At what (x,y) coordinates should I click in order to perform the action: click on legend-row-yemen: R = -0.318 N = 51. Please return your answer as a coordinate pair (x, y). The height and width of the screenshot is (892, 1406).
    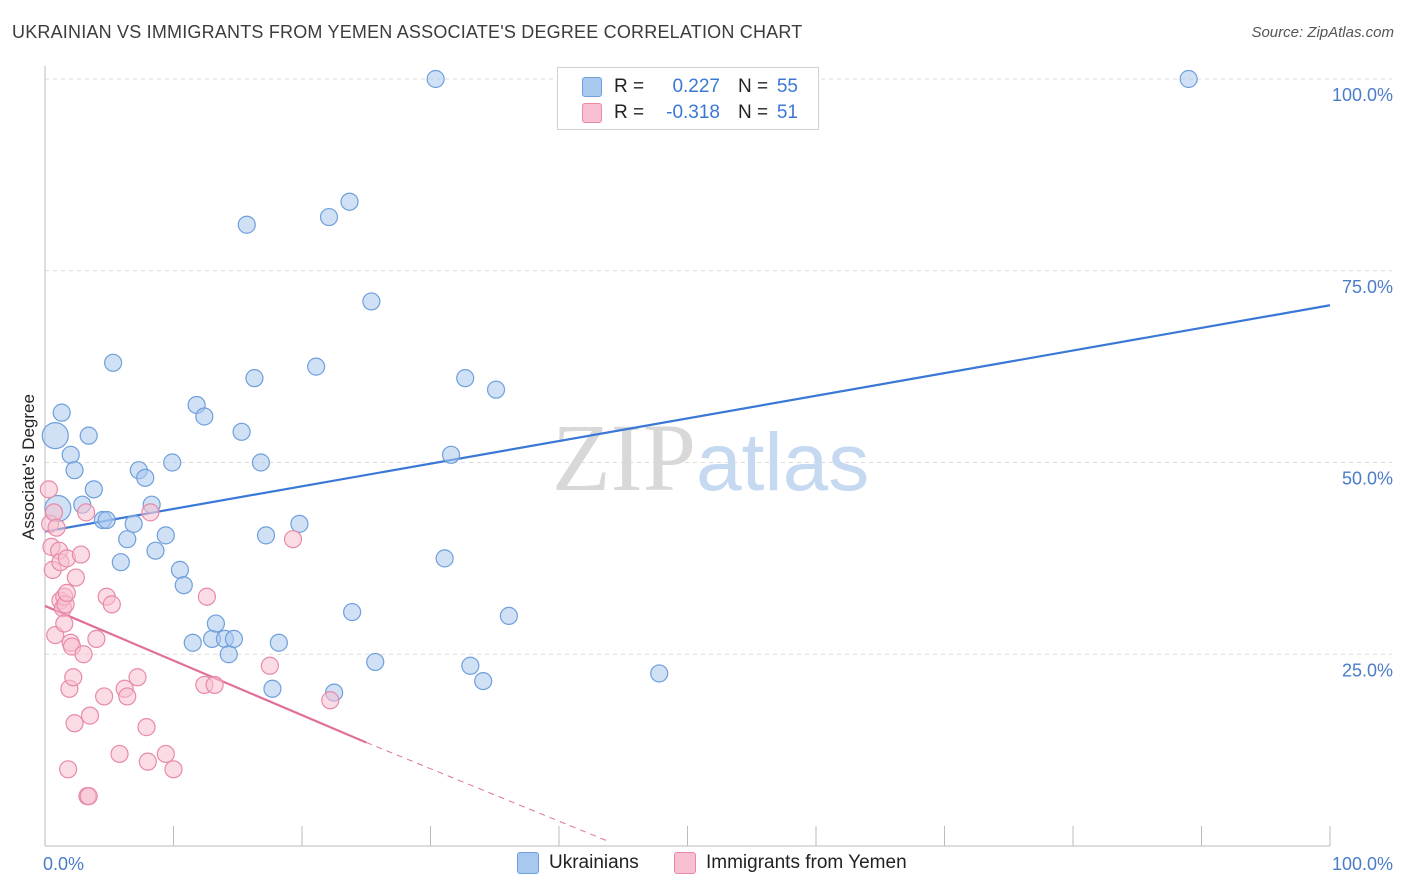
    Looking at the image, I should click on (690, 113).